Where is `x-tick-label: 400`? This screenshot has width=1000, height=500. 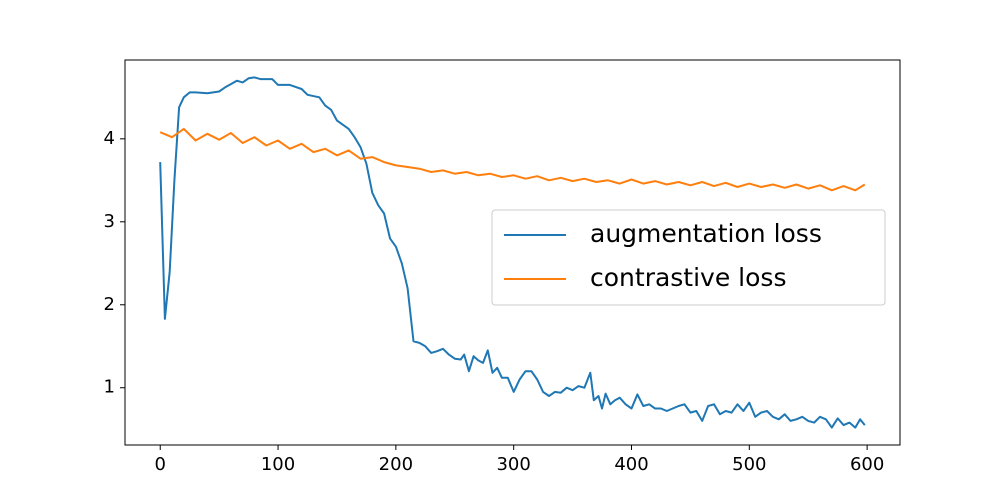 x-tick-label: 400 is located at coordinates (631, 464).